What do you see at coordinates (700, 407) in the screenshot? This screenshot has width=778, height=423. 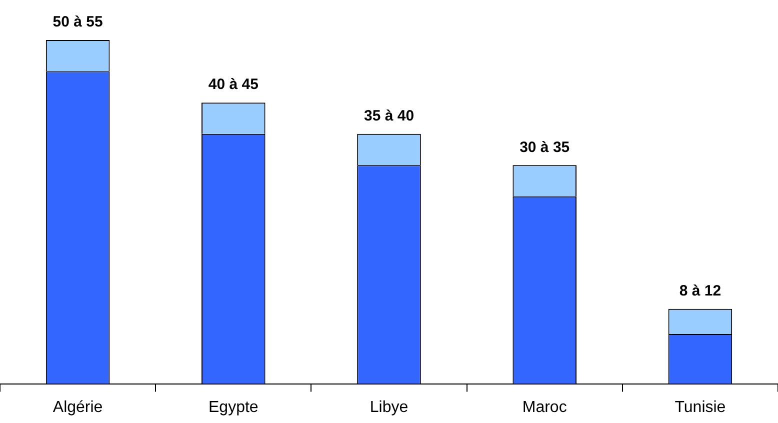 I see `x-tick-label: Tunisie` at bounding box center [700, 407].